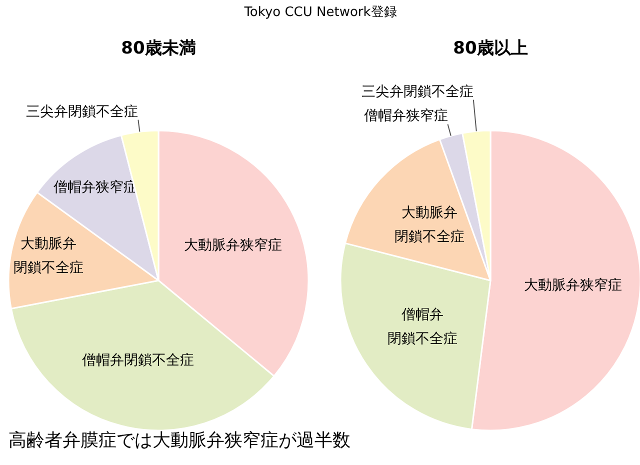 This screenshot has height=465, width=640. I want to click on slice-label: 僧帽弁狭窄症, so click(406, 116).